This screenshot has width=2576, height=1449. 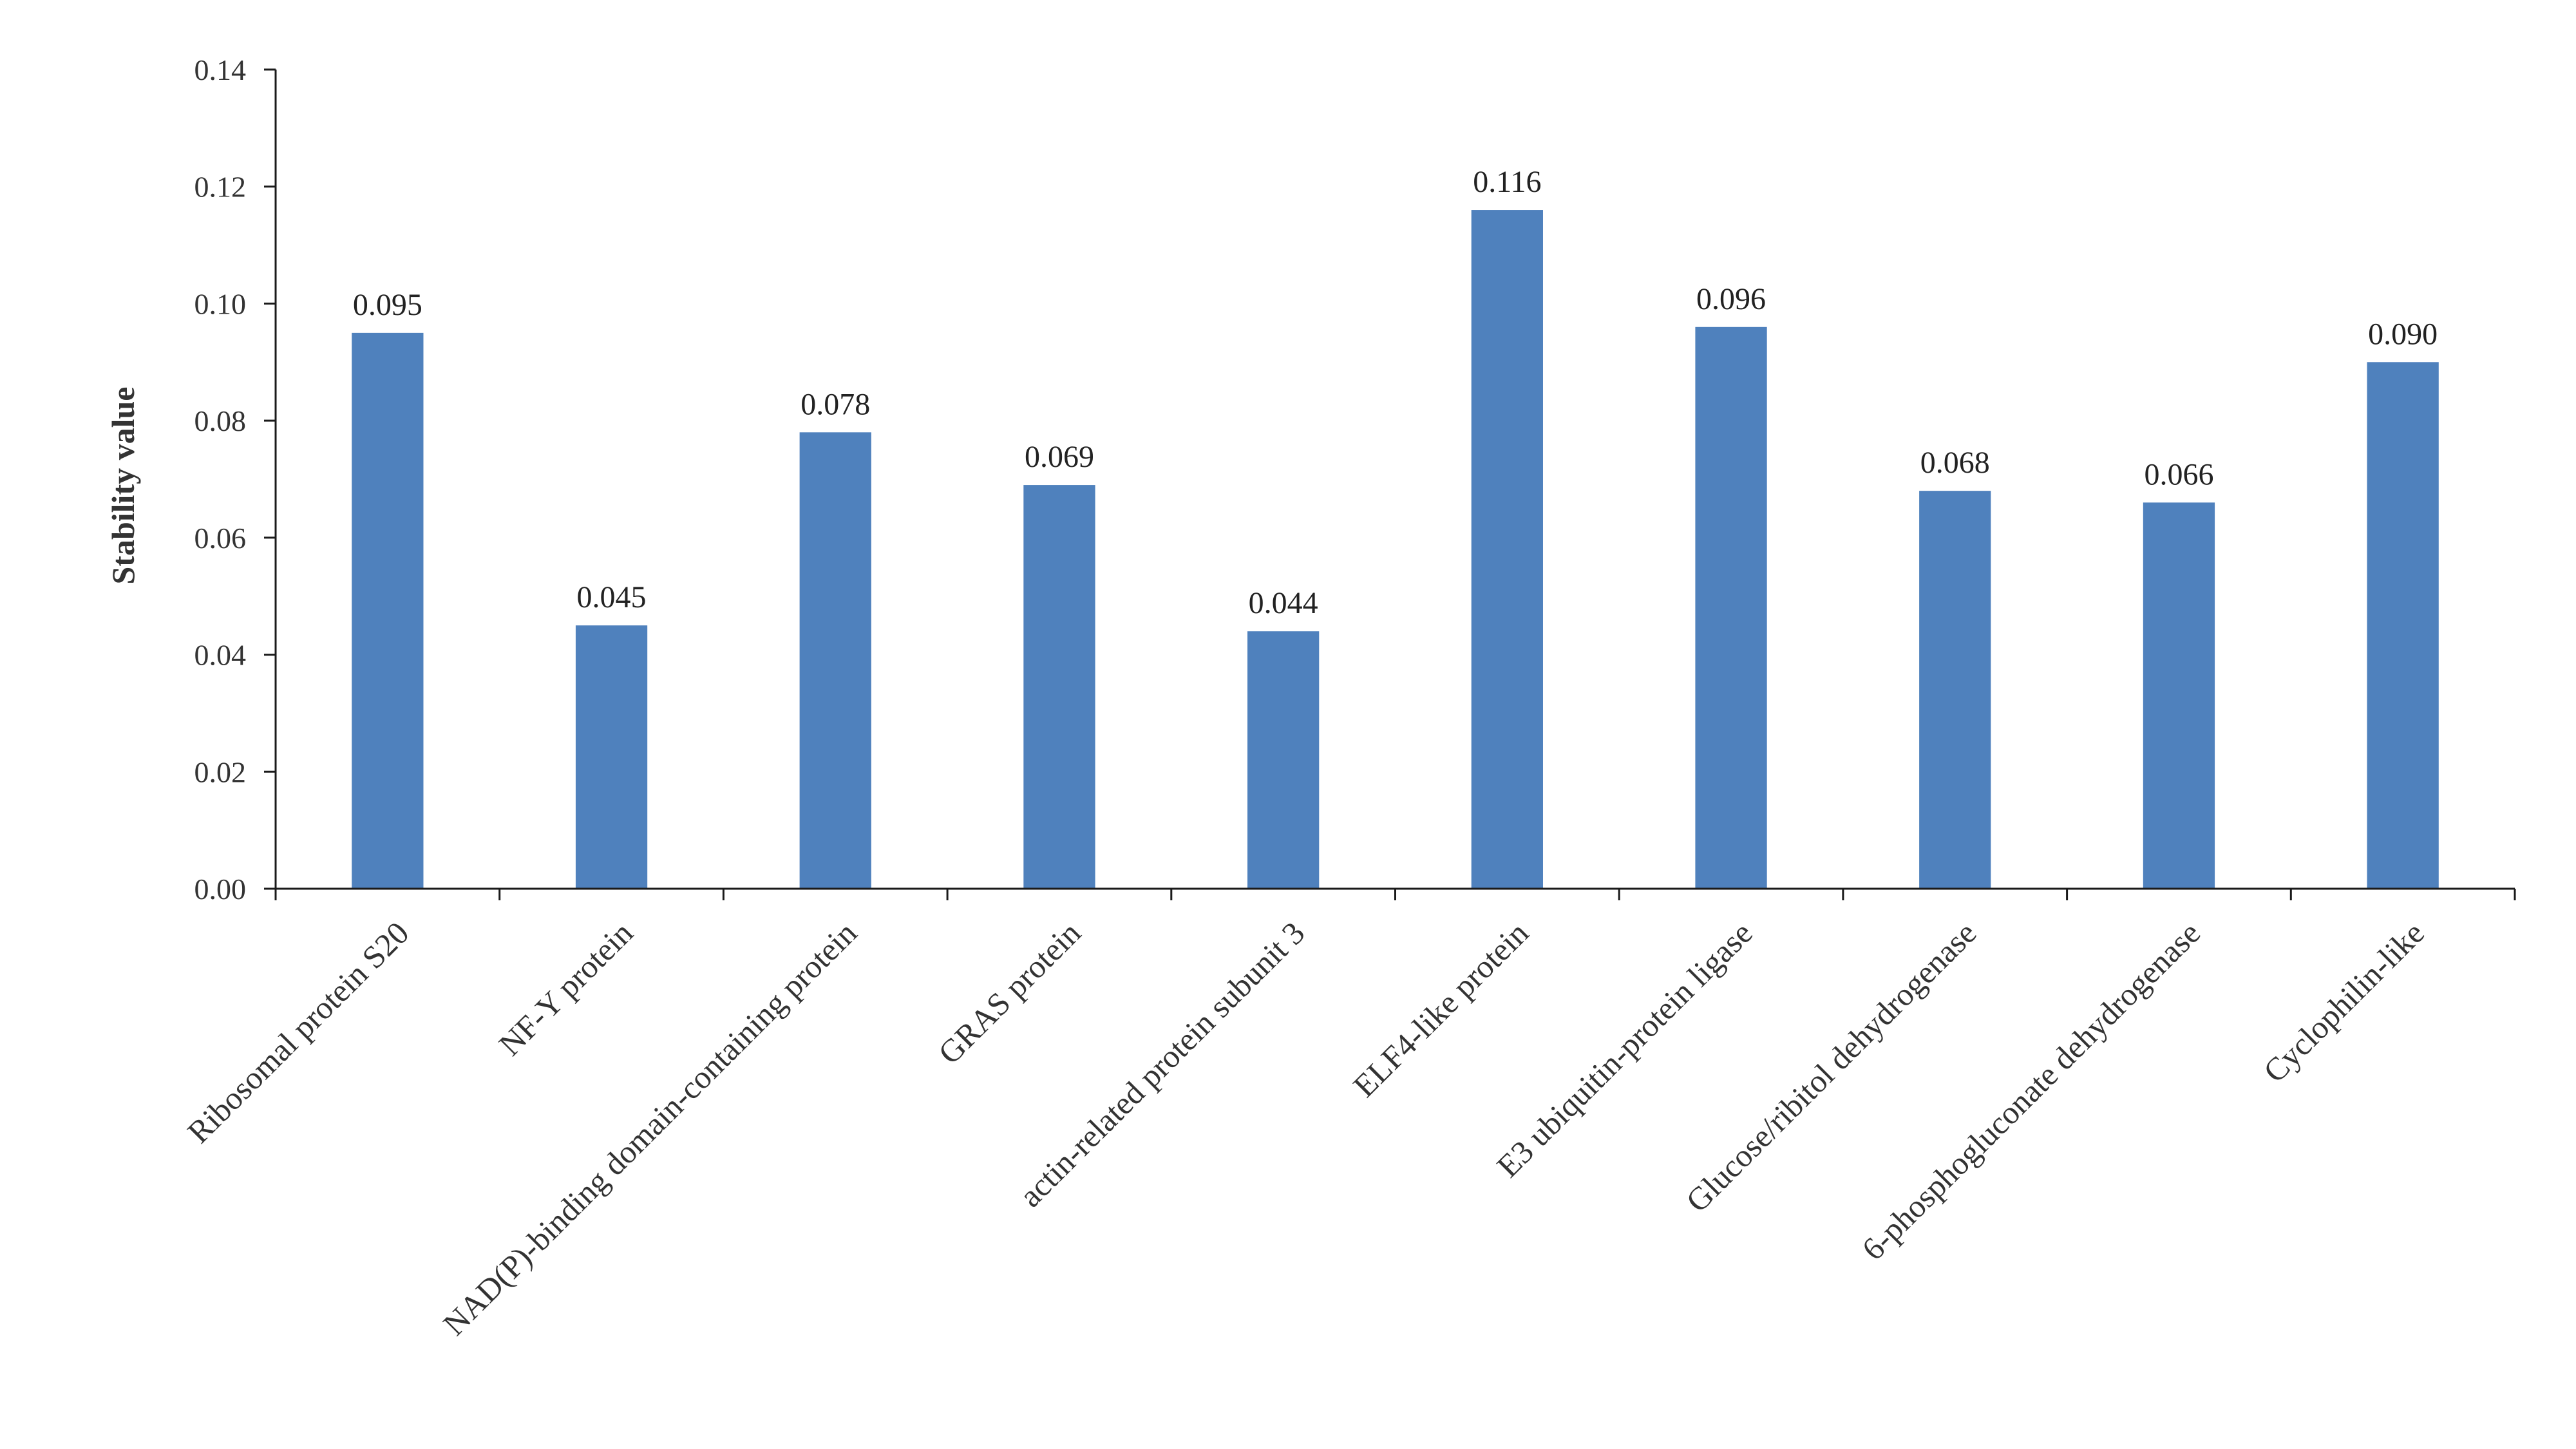 I want to click on y-axis-title: Stability value, so click(x=123, y=486).